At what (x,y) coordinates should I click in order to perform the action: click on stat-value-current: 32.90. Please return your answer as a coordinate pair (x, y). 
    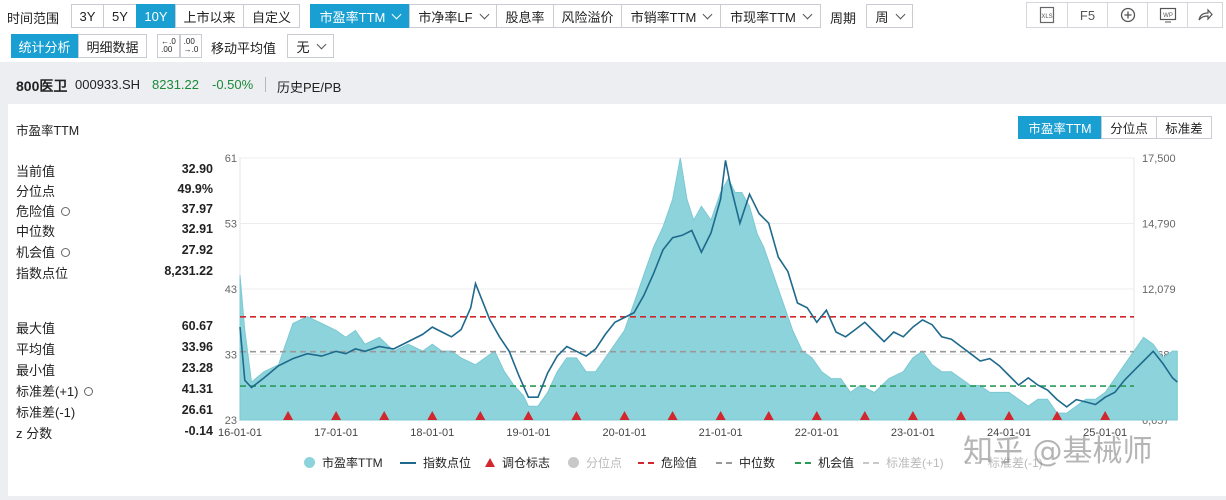
    Looking at the image, I should click on (197, 169).